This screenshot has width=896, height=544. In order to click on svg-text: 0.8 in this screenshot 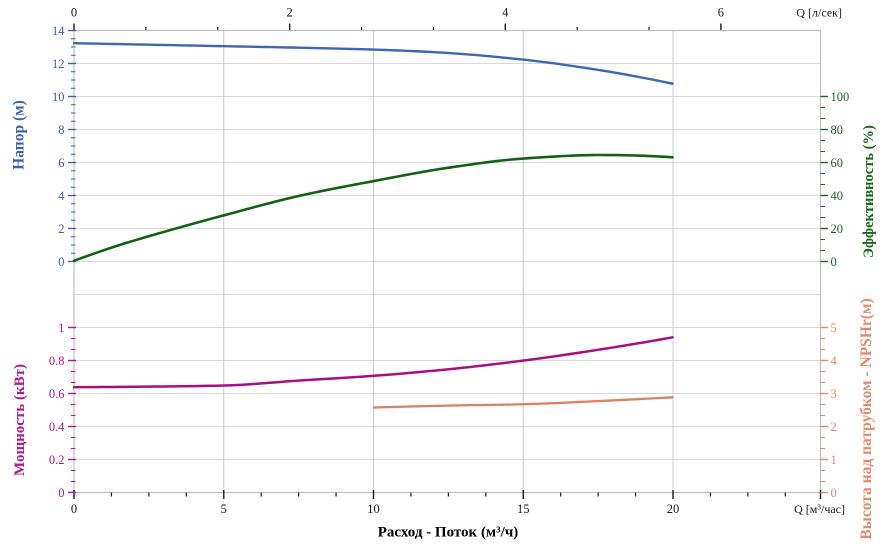, I will do `click(57, 361)`.